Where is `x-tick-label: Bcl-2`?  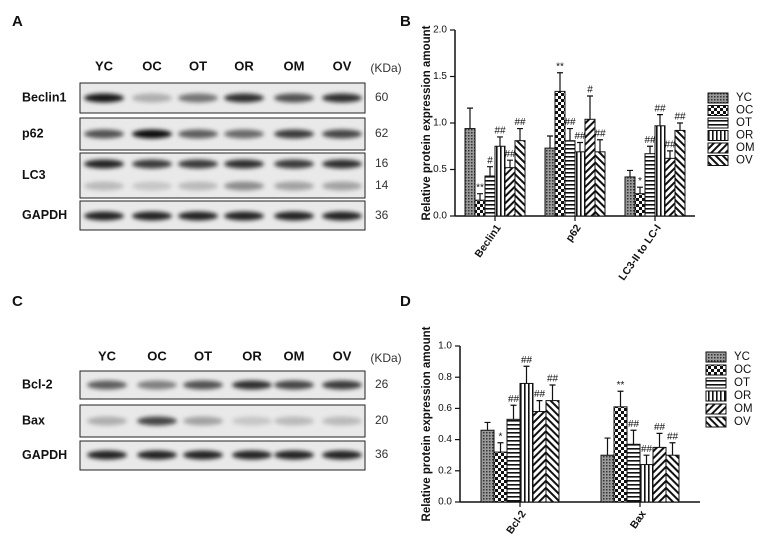
x-tick-label: Bcl-2 is located at coordinates (516, 522).